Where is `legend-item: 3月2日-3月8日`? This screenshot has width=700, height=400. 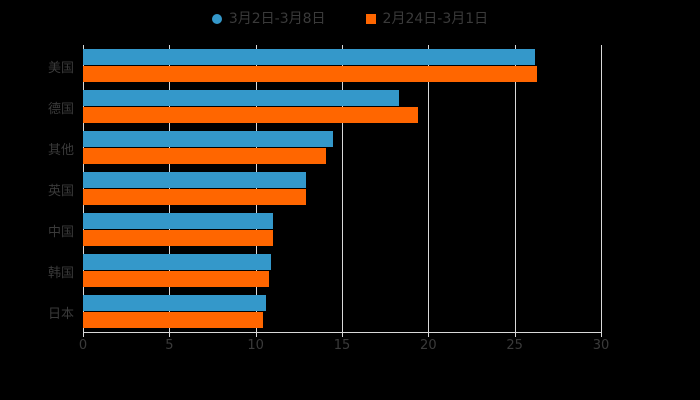
legend-item: 3月2日-3月8日 is located at coordinates (268, 19).